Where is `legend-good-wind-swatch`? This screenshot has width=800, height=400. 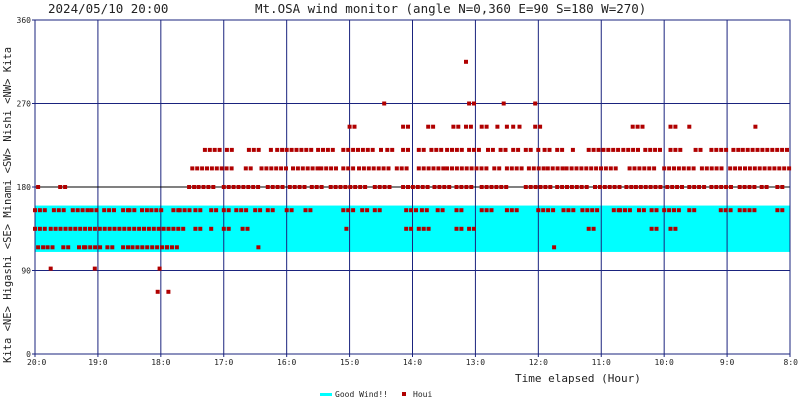
legend-good-wind-swatch is located at coordinates (326, 394).